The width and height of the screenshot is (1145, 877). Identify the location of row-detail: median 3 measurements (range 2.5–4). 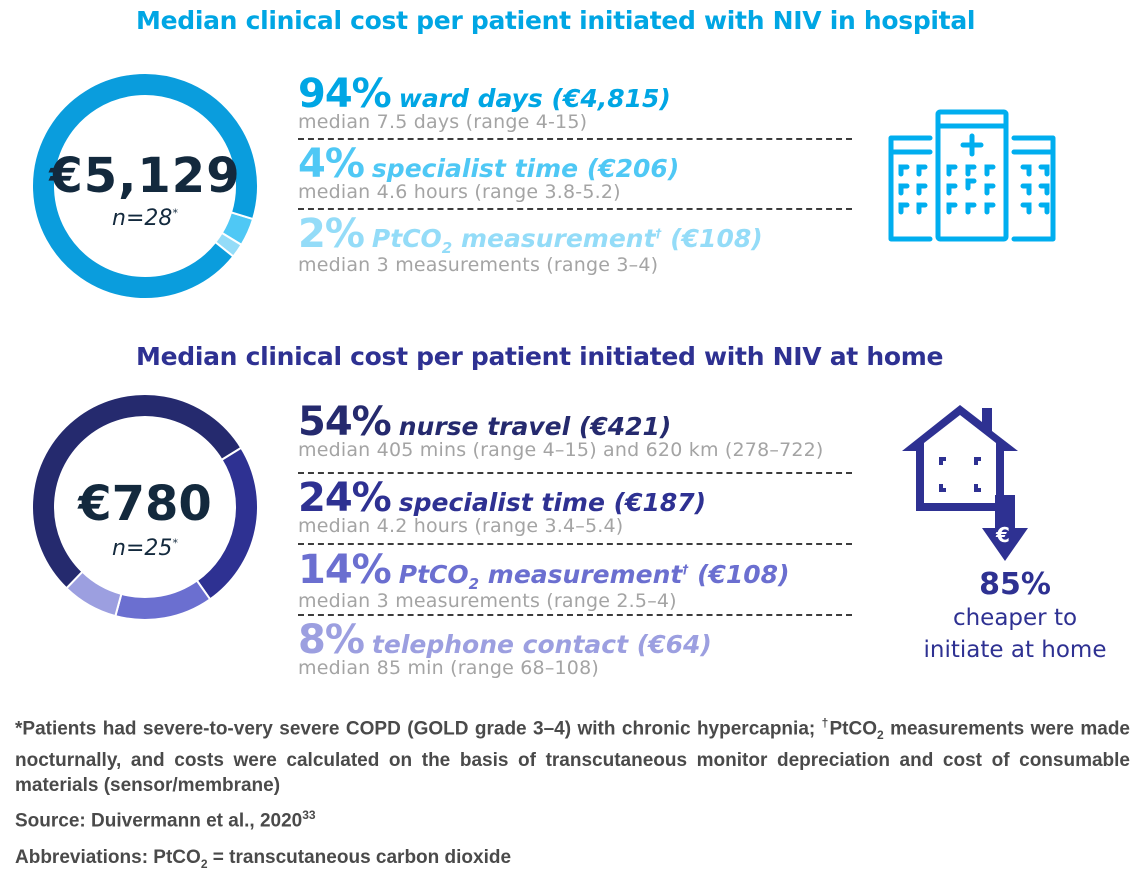
(487, 601).